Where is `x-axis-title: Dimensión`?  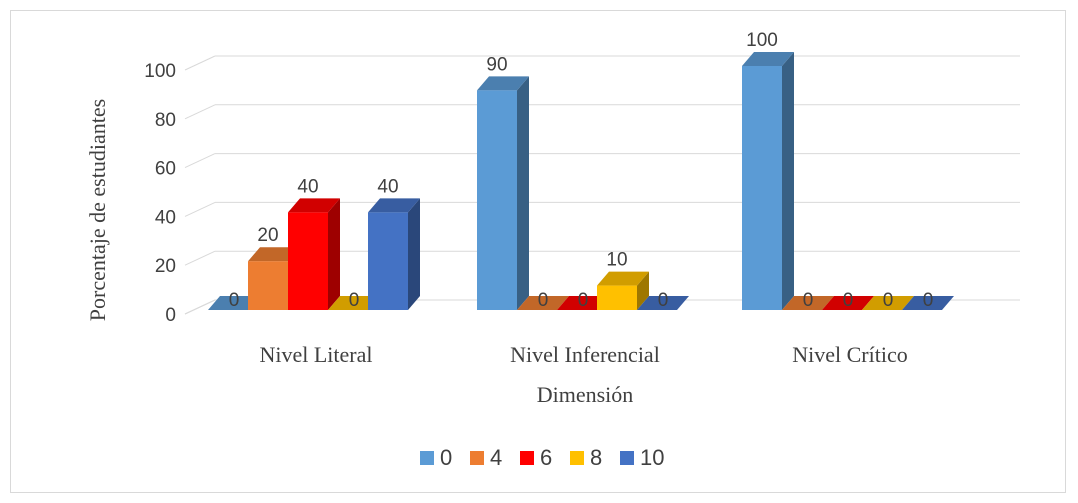
x-axis-title: Dimensión is located at coordinates (585, 394).